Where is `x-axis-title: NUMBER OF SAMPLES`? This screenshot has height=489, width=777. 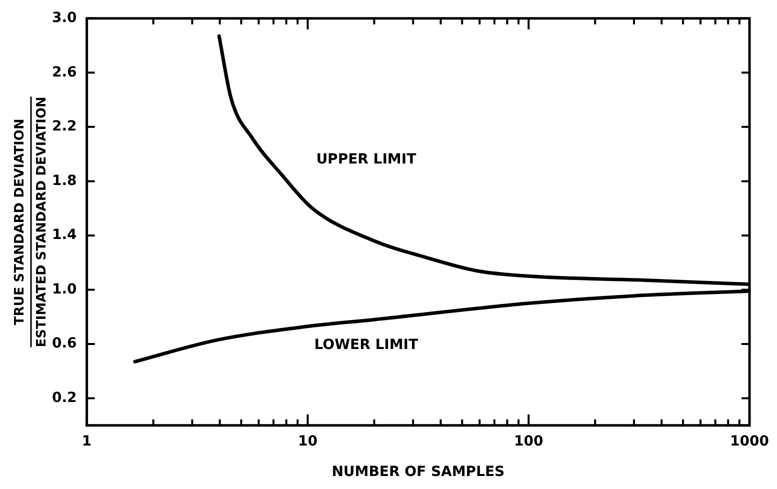 x-axis-title: NUMBER OF SAMPLES is located at coordinates (418, 472).